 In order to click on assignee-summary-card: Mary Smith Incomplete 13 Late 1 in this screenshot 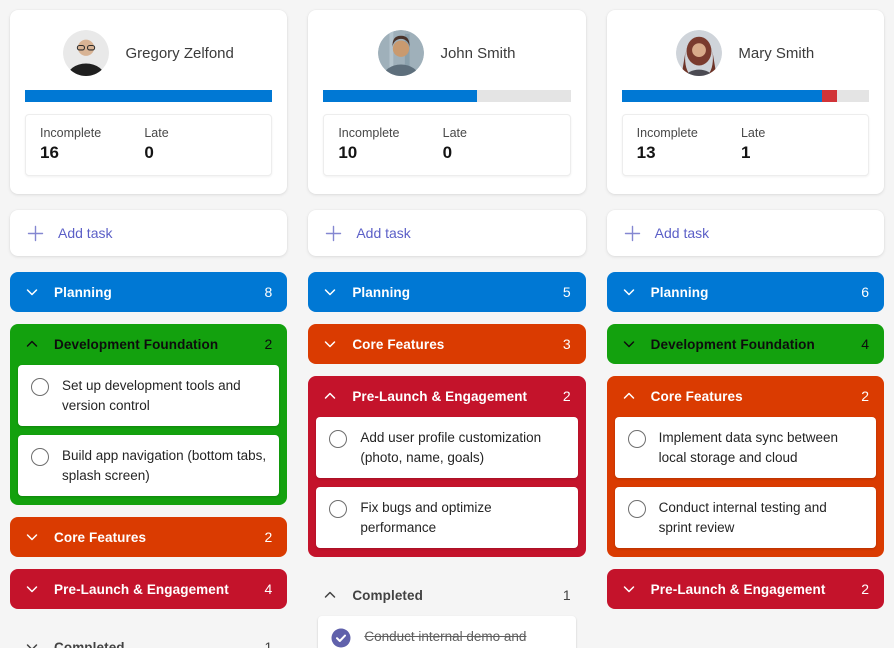, I will do `click(745, 102)`.